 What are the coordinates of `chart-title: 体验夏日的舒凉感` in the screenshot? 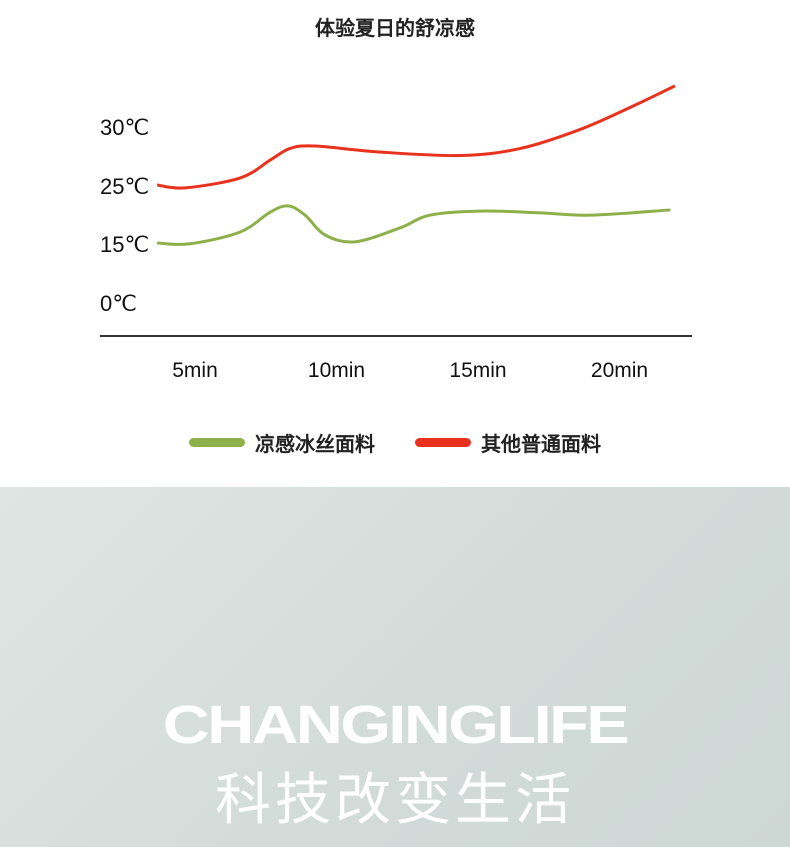 It's located at (395, 28).